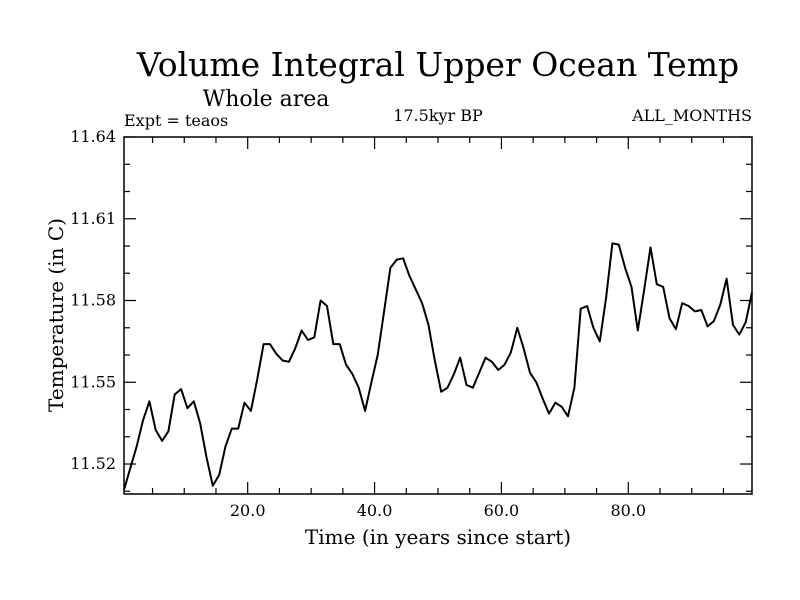  Describe the element at coordinates (266, 99) in the screenshot. I see `chart-subtitle: Whole area` at that location.